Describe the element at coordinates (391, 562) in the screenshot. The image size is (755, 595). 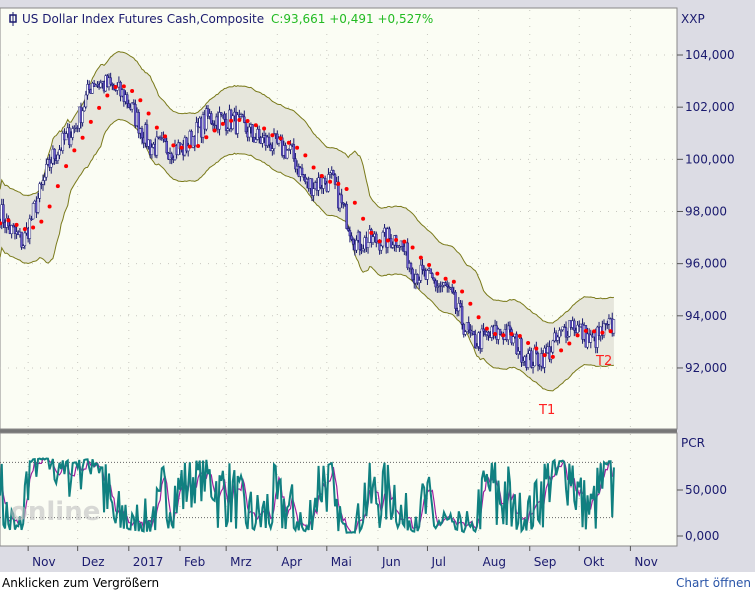
I see `x-tick-label: Jun` at that location.